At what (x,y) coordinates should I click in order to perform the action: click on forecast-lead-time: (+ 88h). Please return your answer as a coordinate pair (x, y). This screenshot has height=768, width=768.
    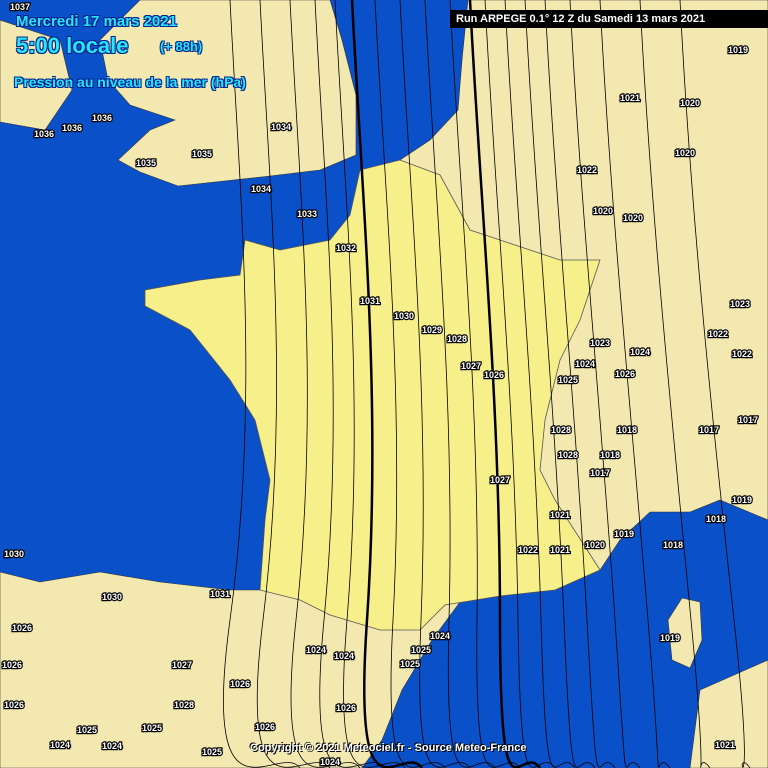
    Looking at the image, I should click on (181, 46).